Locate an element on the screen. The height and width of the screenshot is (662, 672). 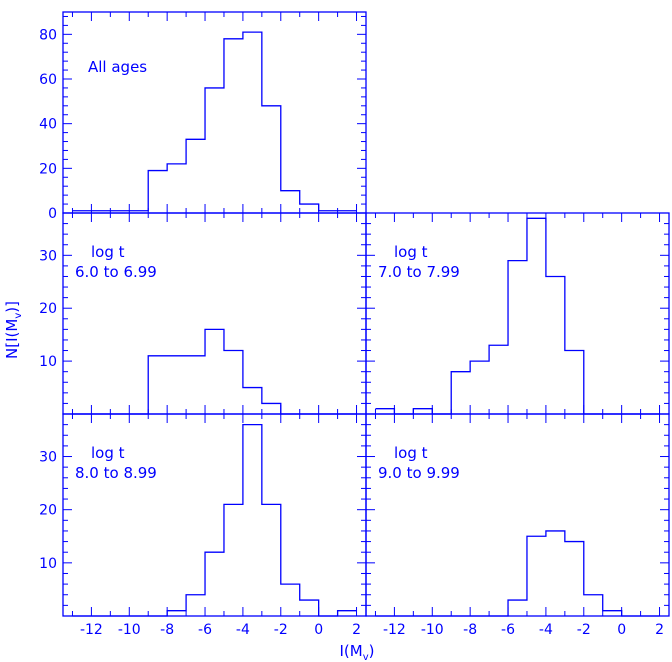
y-axis-label: N[I(Mv)] is located at coordinates (13, 330).